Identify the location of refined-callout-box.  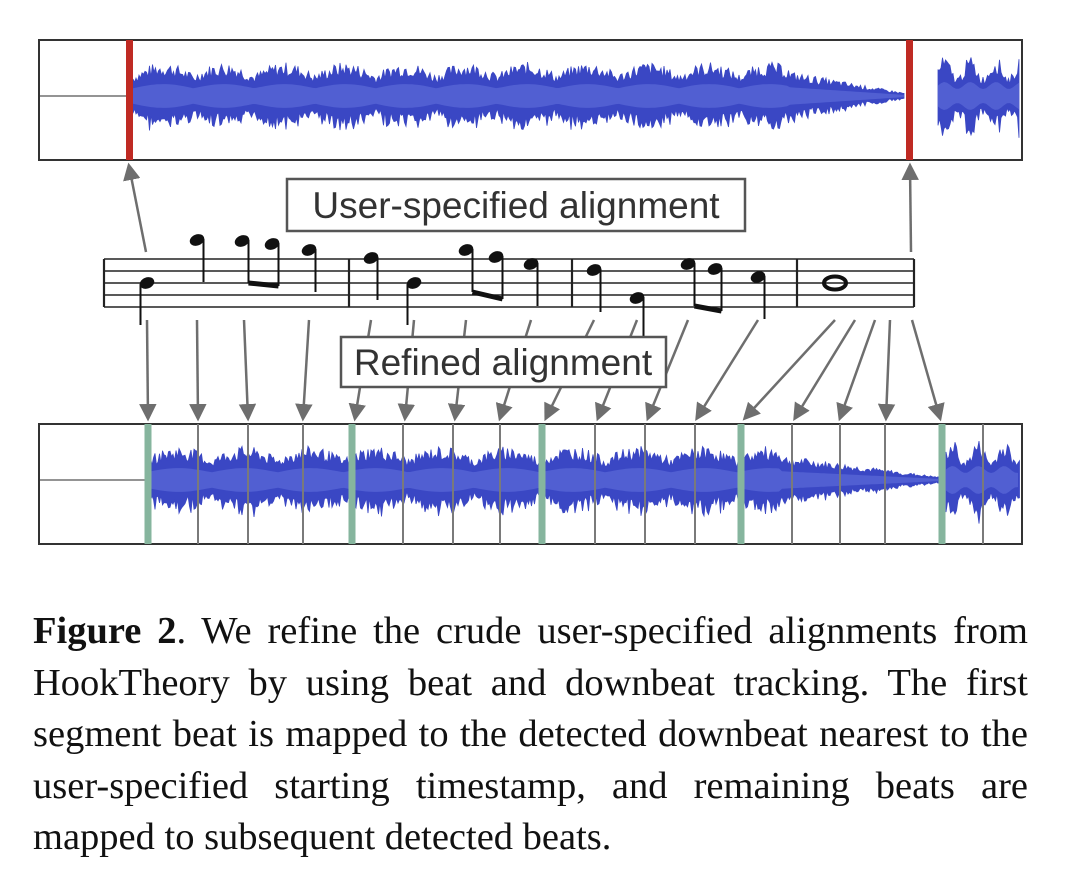
(503, 362).